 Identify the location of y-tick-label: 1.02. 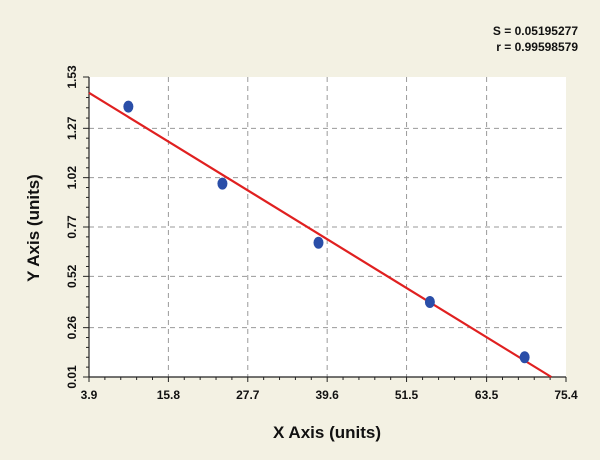
(72, 178).